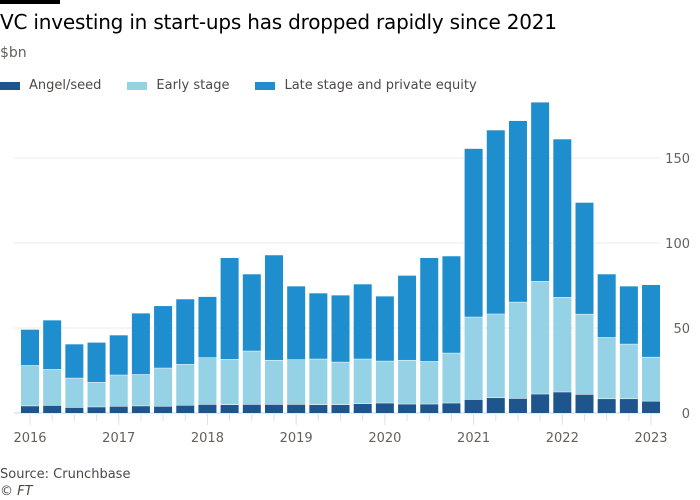  What do you see at coordinates (207, 438) in the screenshot?
I see `x-tick-label: 2018` at bounding box center [207, 438].